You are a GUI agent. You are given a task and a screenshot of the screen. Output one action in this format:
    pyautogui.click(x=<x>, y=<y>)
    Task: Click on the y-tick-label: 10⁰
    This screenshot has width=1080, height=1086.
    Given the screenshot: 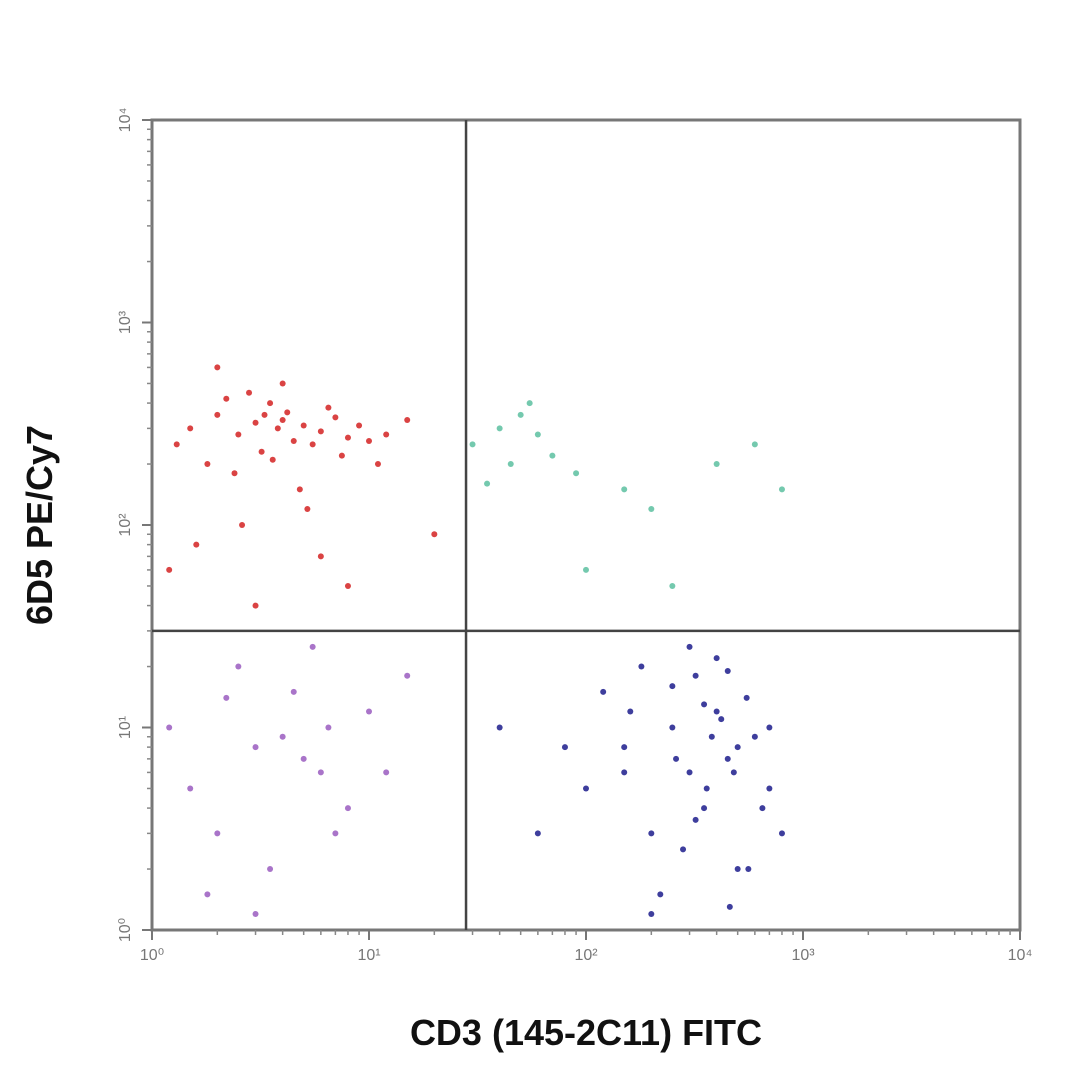 What is the action you would take?
    pyautogui.click(x=125, y=930)
    